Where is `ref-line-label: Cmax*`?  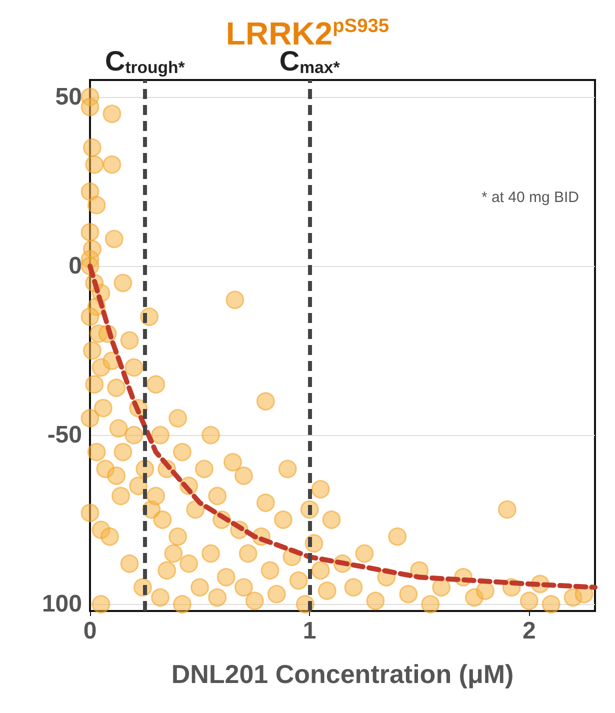
ref-line-label: Cmax* is located at coordinates (309, 61).